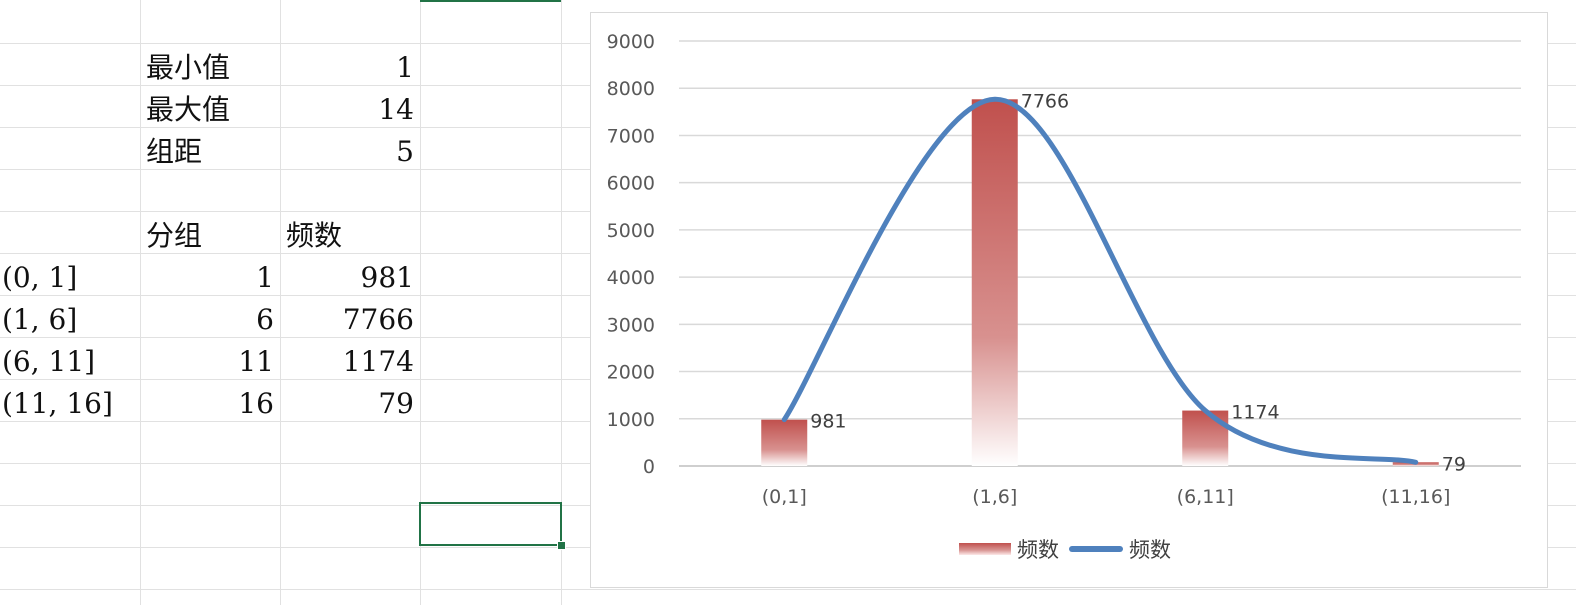  What do you see at coordinates (828, 422) in the screenshot?
I see `data-label: 981` at bounding box center [828, 422].